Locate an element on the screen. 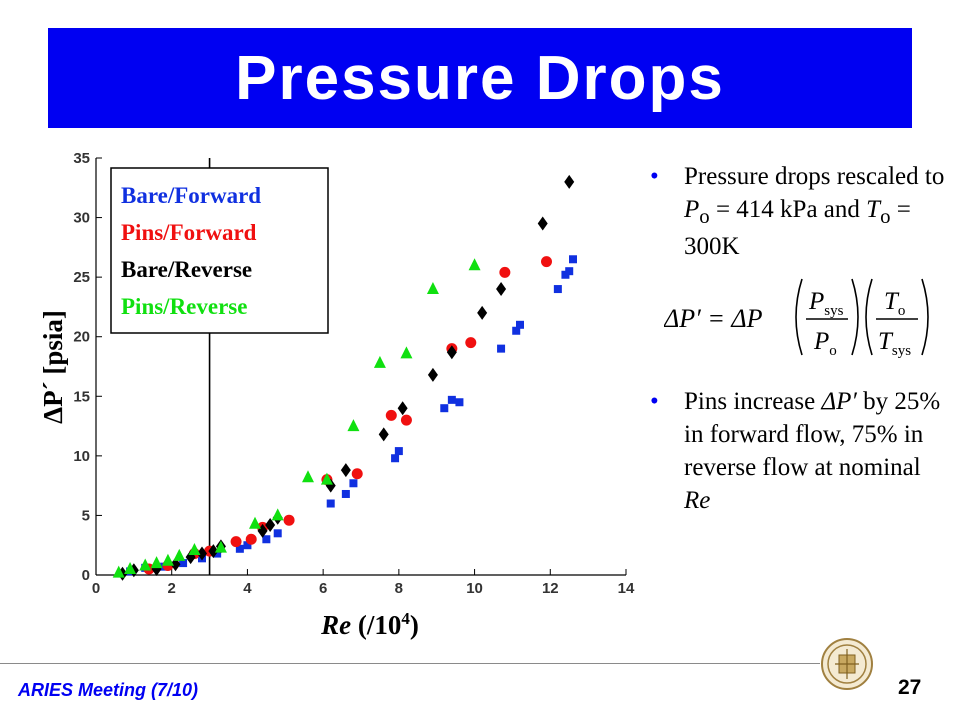 The image size is (960, 720). legend-entry-pins-forward: Pins/Forward is located at coordinates (189, 232).